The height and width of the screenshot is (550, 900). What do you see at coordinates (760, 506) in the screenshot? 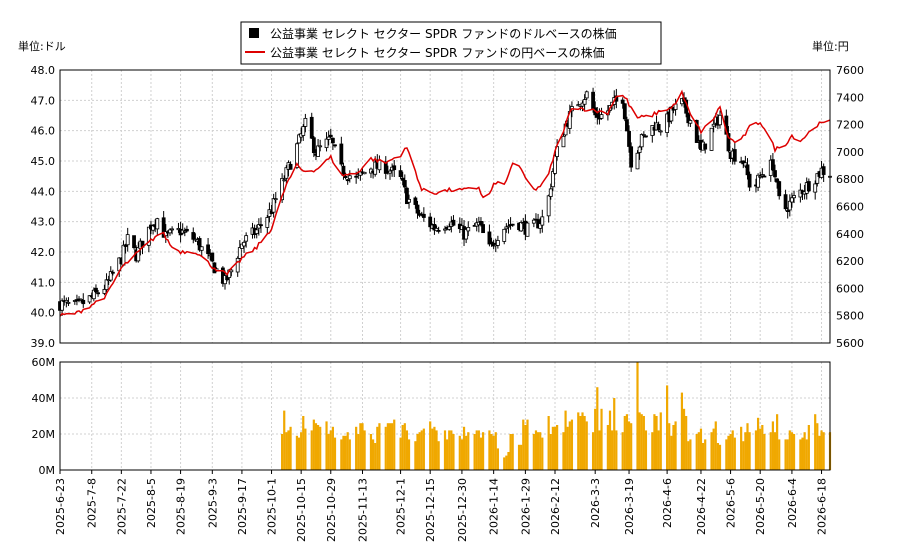
I see `x-tick-label: 2026-5-20` at bounding box center [760, 506].